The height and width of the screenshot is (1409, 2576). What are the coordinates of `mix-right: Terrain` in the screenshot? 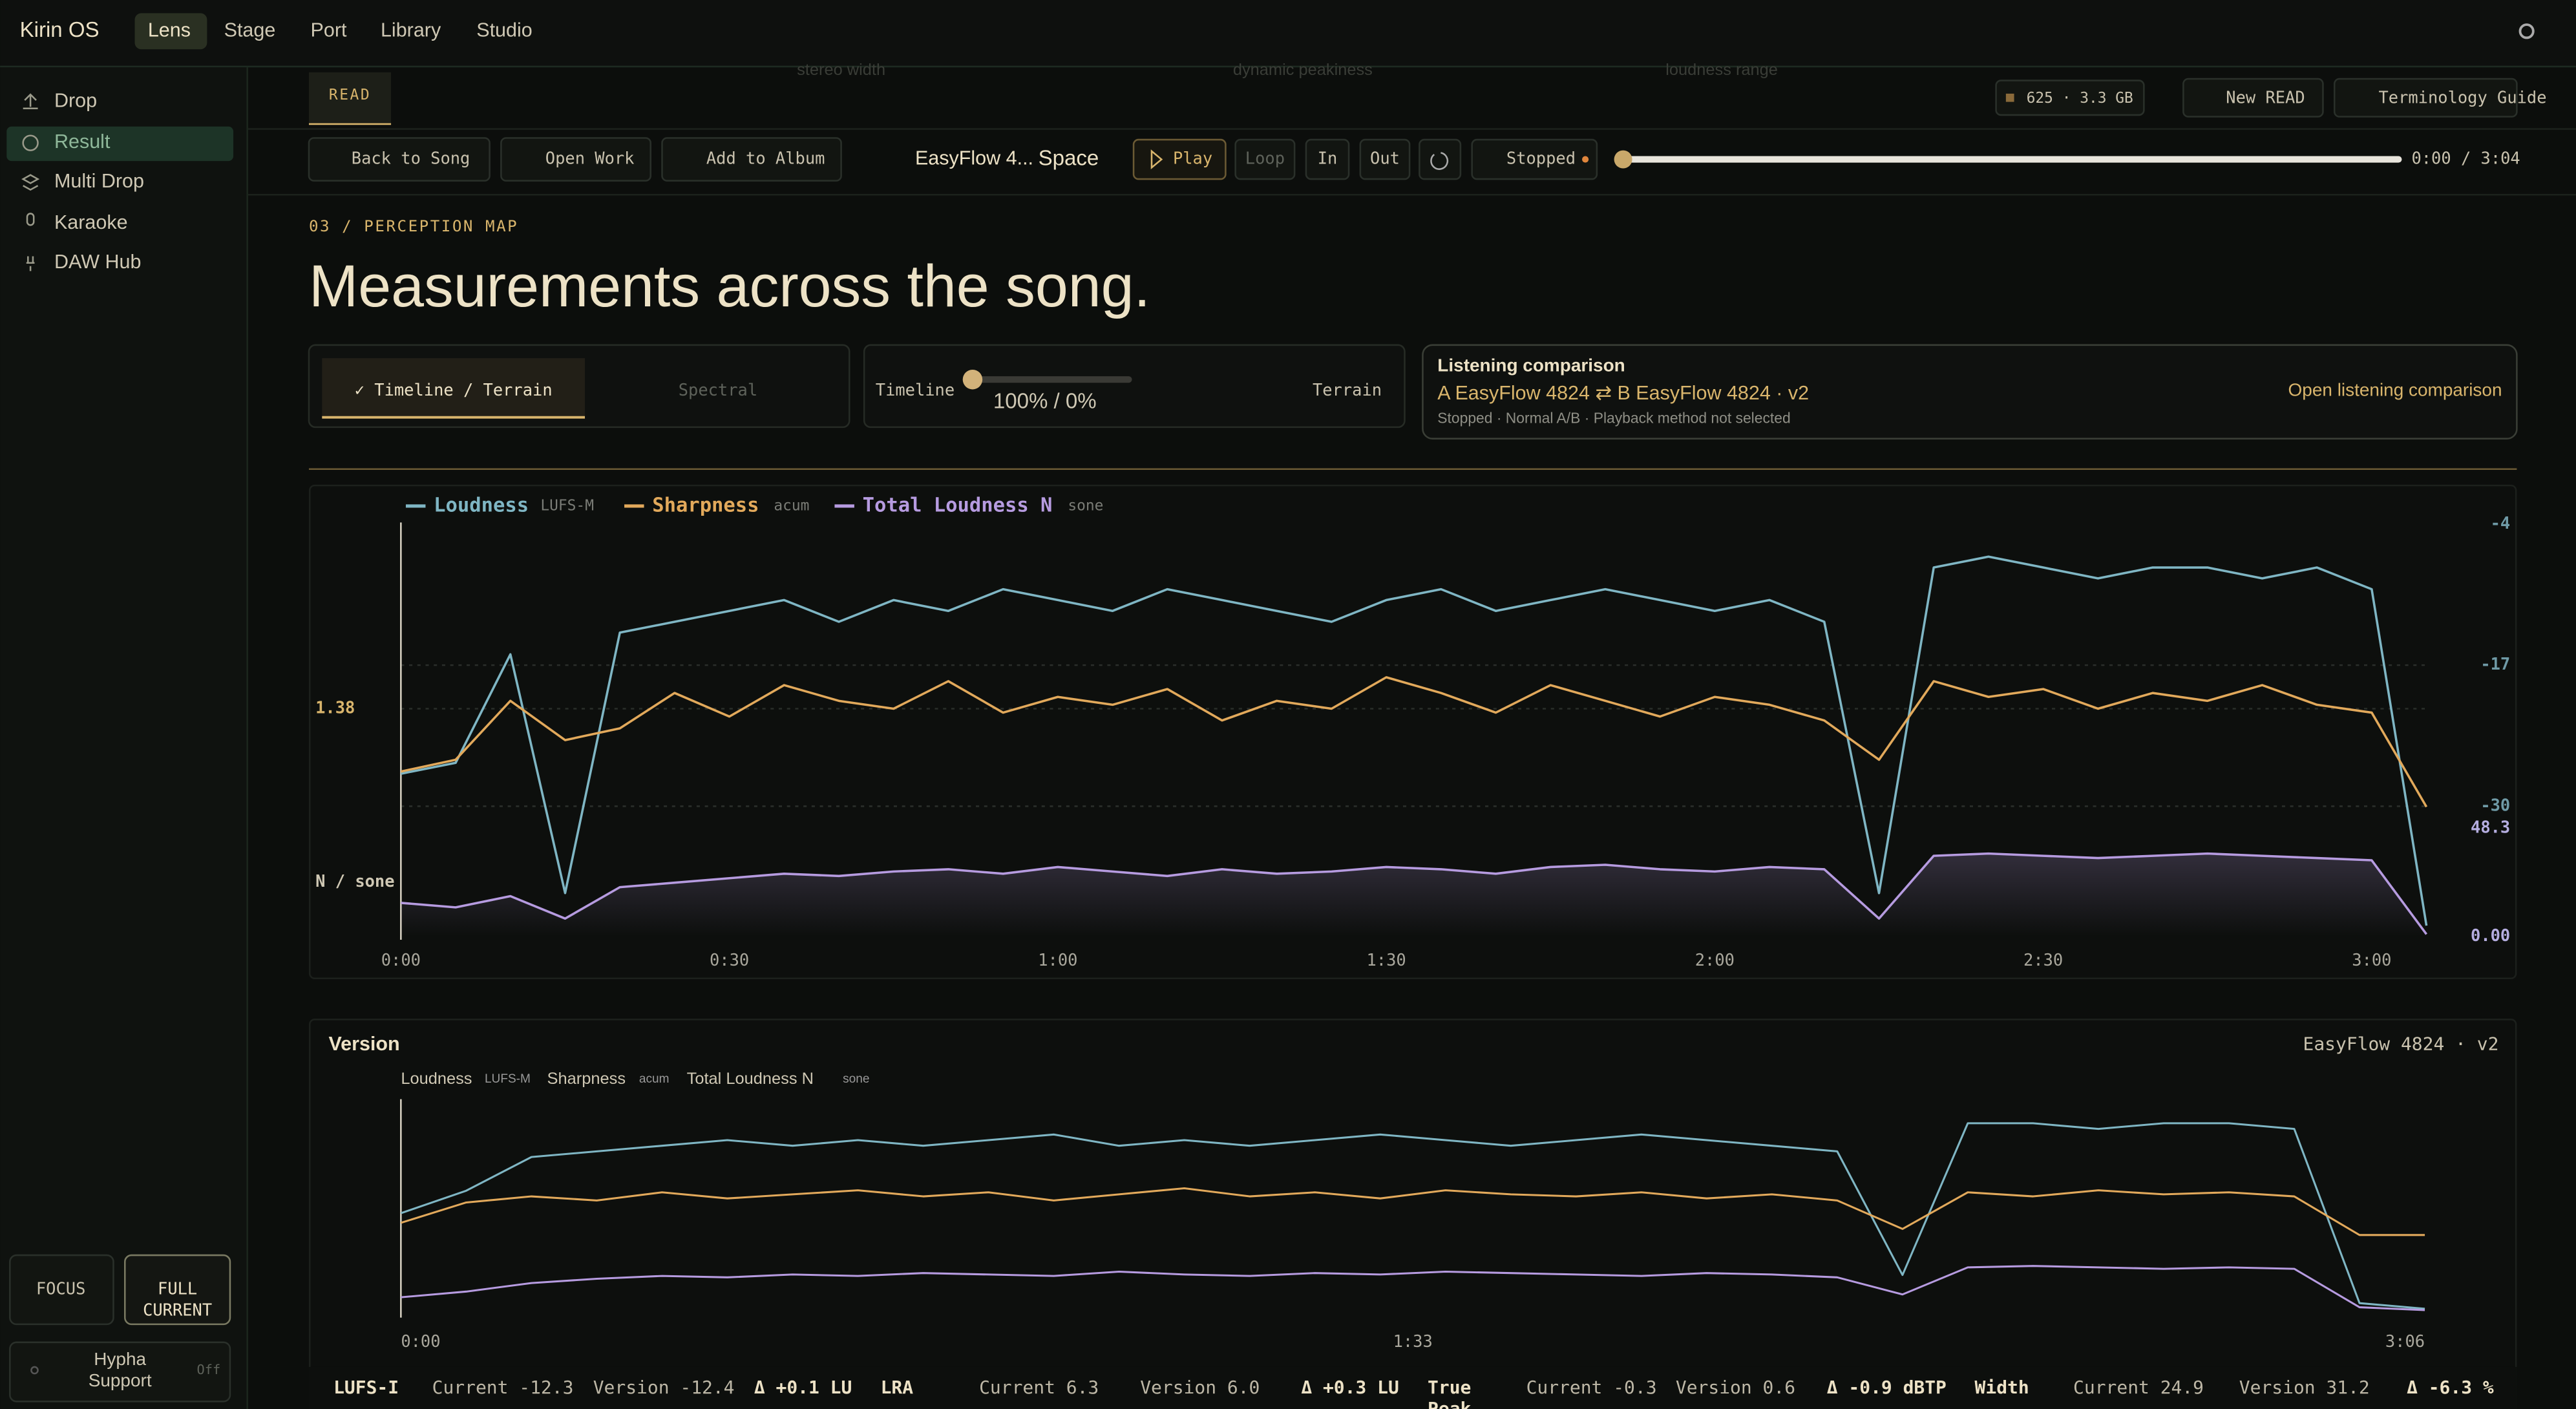 It's located at (1347, 389).